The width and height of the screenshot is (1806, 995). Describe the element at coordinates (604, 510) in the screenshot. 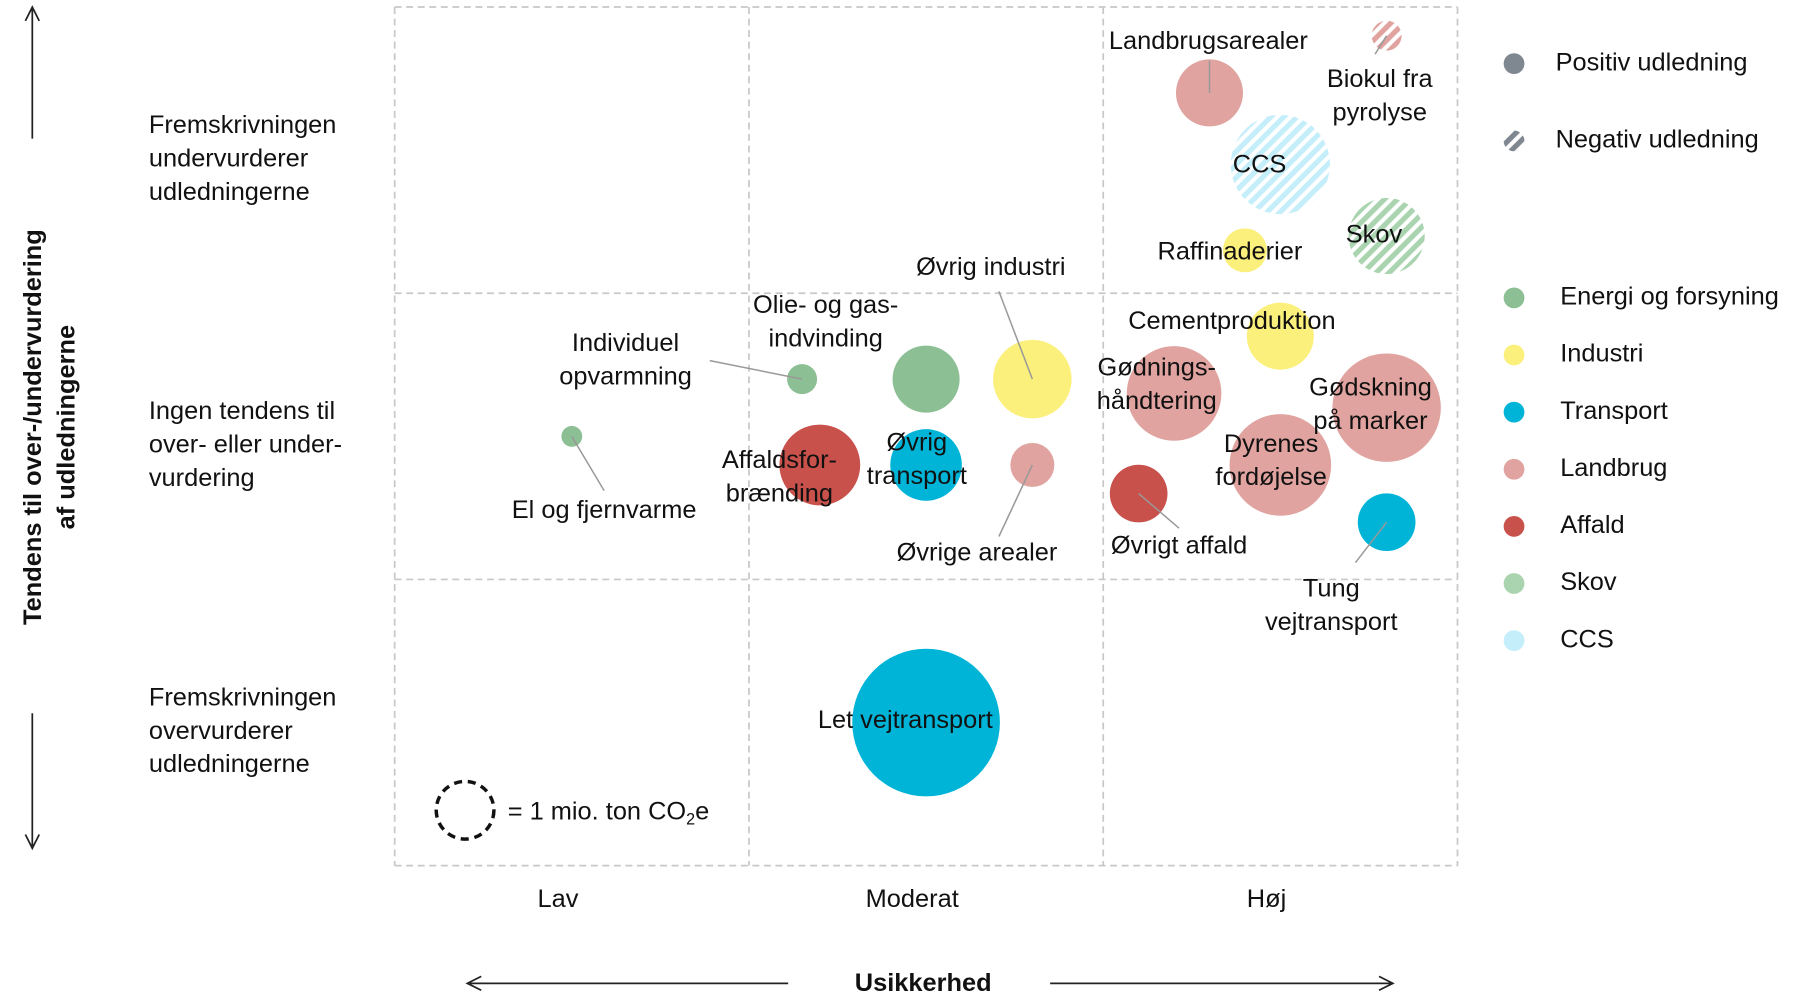

I see `bubble-label: El og fjernvarme` at that location.